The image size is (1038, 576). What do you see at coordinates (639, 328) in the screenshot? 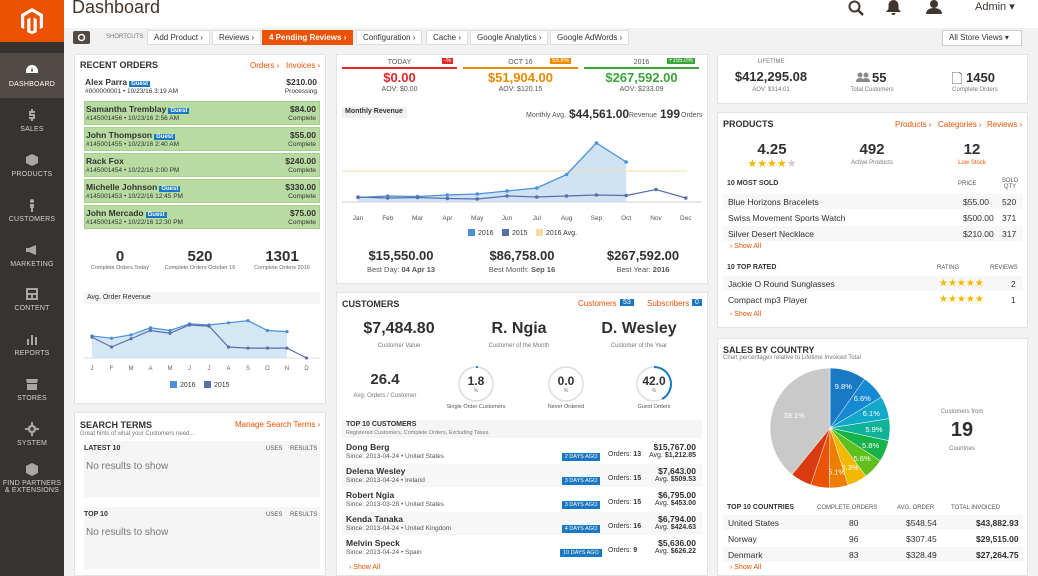
I see `customer-of-year: D. Wesley` at bounding box center [639, 328].